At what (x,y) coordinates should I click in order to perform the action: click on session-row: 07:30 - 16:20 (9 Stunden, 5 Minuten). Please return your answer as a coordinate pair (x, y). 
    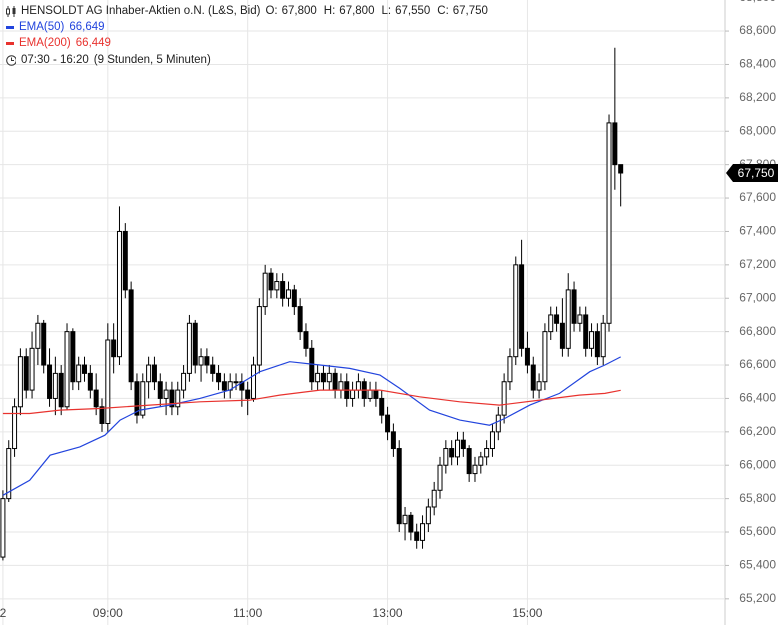
    Looking at the image, I should click on (108, 60).